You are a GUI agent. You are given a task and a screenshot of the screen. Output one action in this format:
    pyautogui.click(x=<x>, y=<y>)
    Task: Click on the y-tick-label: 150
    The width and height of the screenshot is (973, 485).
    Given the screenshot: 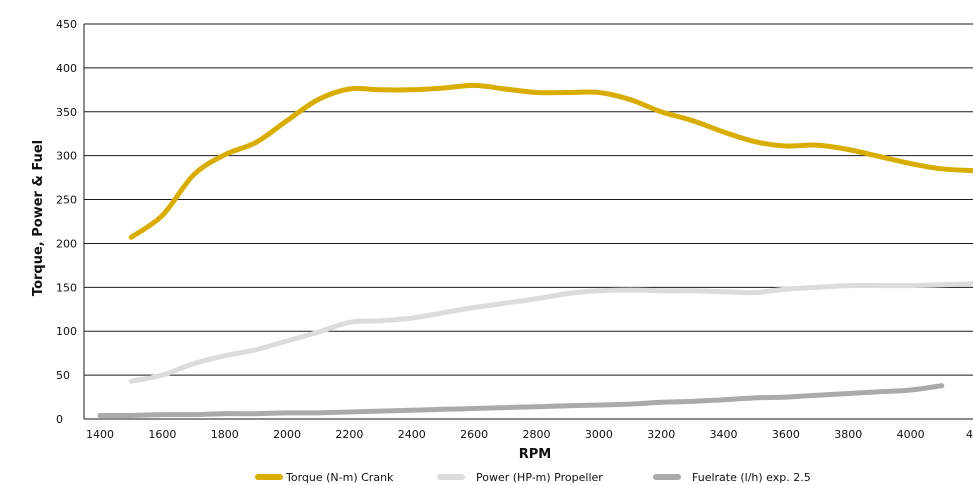 What is the action you would take?
    pyautogui.click(x=66, y=287)
    